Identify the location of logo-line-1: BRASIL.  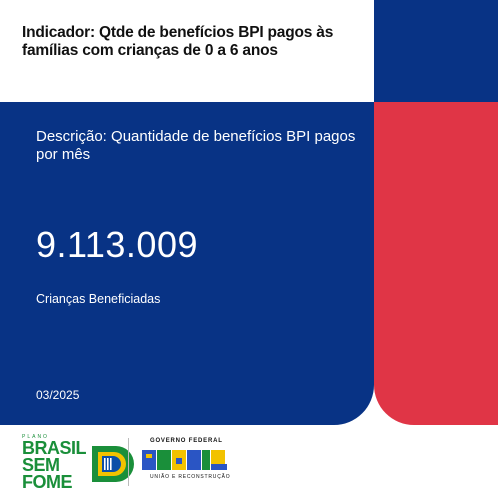
(54, 448).